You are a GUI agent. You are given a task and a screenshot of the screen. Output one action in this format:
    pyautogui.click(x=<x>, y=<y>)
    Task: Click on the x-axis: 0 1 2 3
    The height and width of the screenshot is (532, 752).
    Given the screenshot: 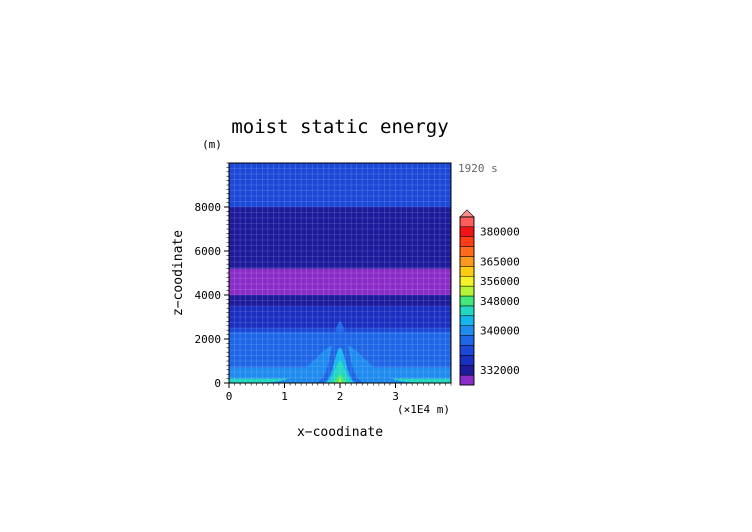 What is the action you would take?
    pyautogui.click(x=339, y=393)
    